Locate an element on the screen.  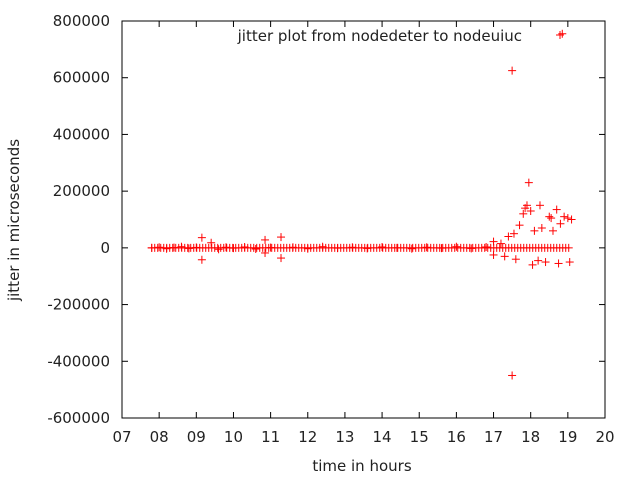
x-tick-label: 20 is located at coordinates (604, 437).